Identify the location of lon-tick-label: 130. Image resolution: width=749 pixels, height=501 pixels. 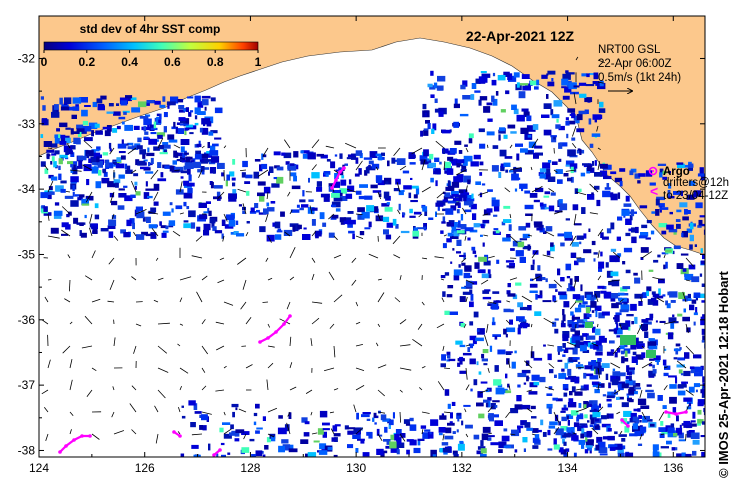
(356, 468).